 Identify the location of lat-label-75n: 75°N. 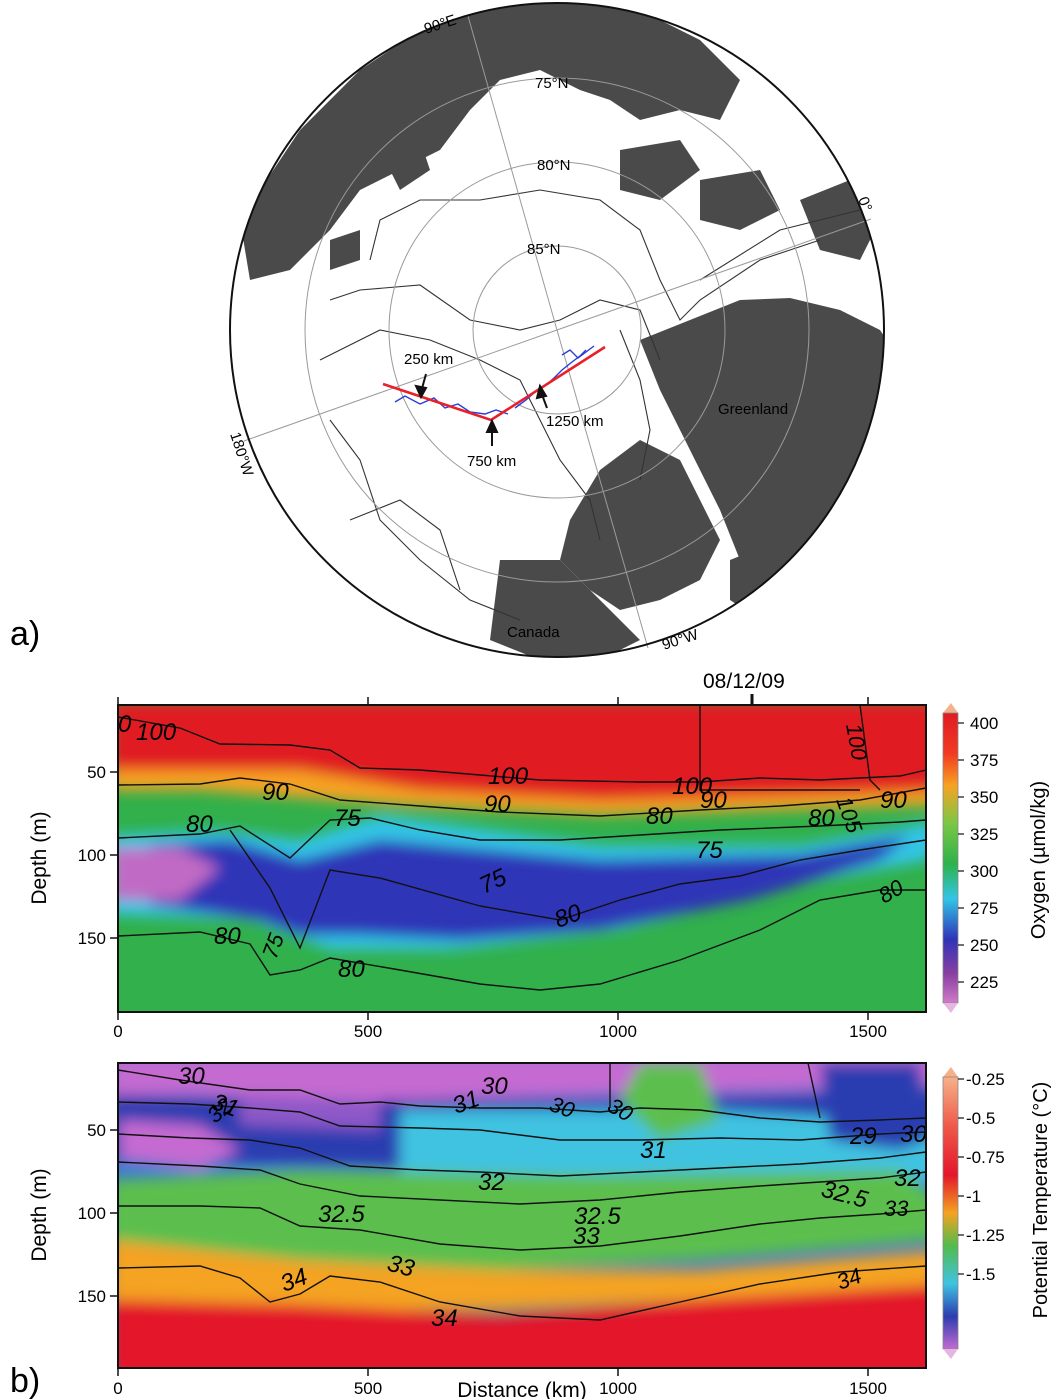
(552, 83).